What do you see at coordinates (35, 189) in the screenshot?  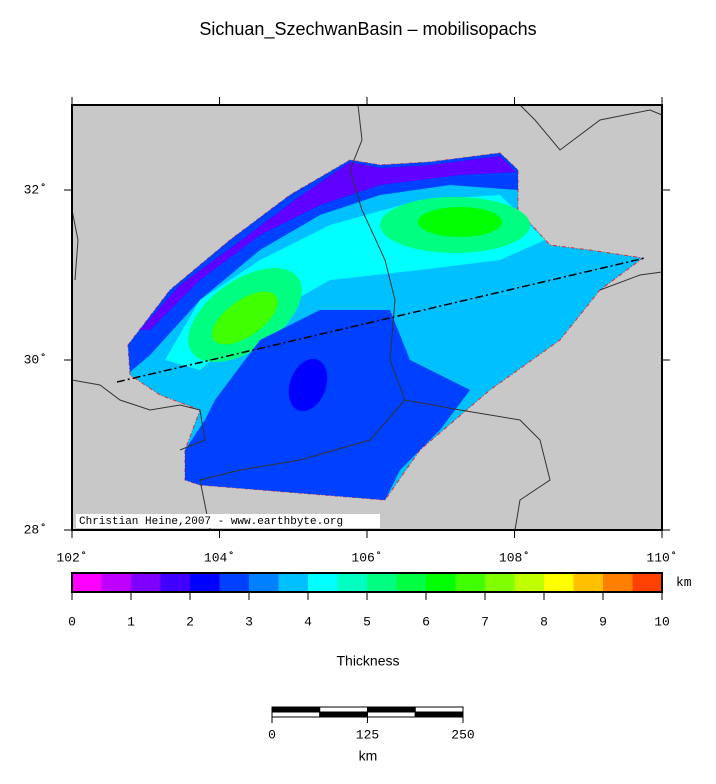 I see `y-tick-label: 32˚` at bounding box center [35, 189].